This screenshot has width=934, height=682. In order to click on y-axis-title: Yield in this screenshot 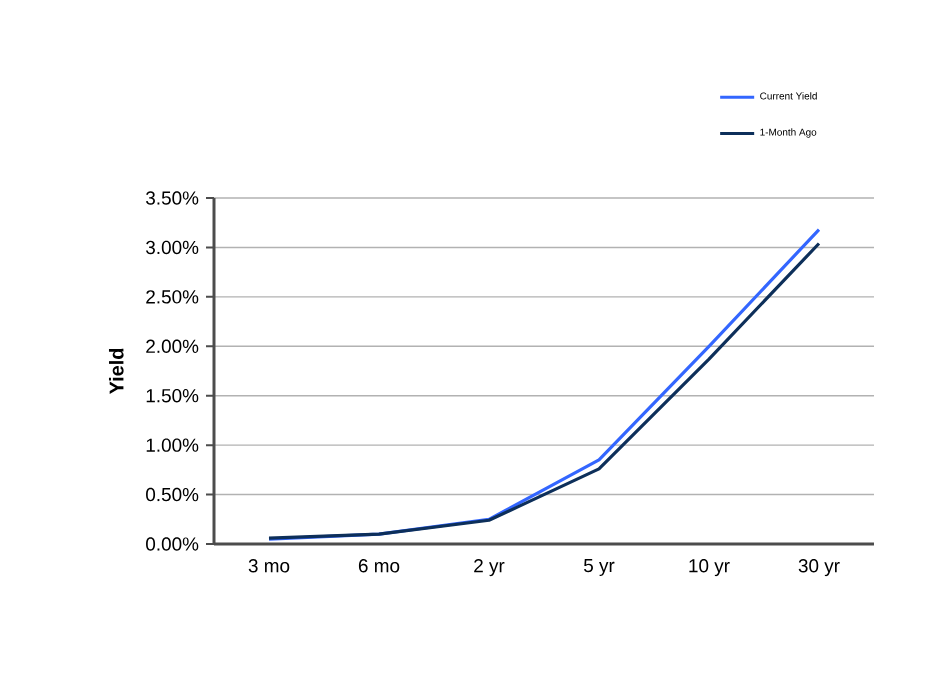, I will do `click(116, 371)`.